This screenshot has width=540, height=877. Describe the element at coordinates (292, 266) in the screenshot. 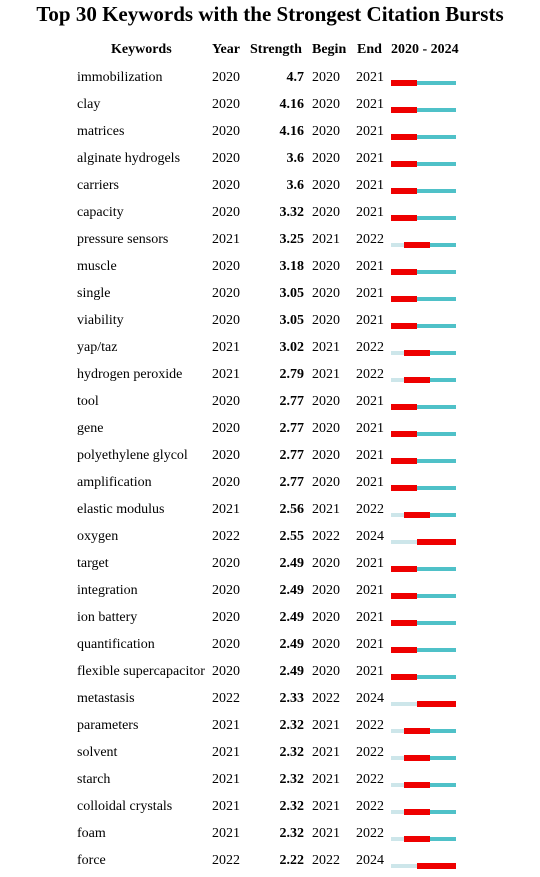

I see `strength-value: 3.18` at that location.